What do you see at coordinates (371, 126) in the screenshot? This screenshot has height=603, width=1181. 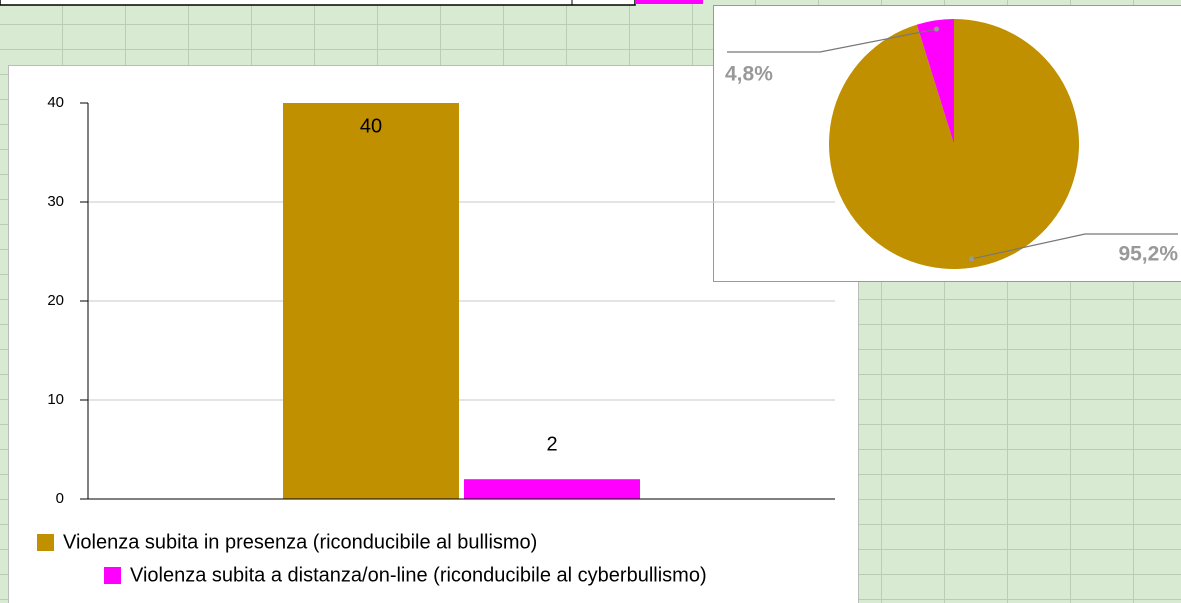 I see `data-label: 40` at bounding box center [371, 126].